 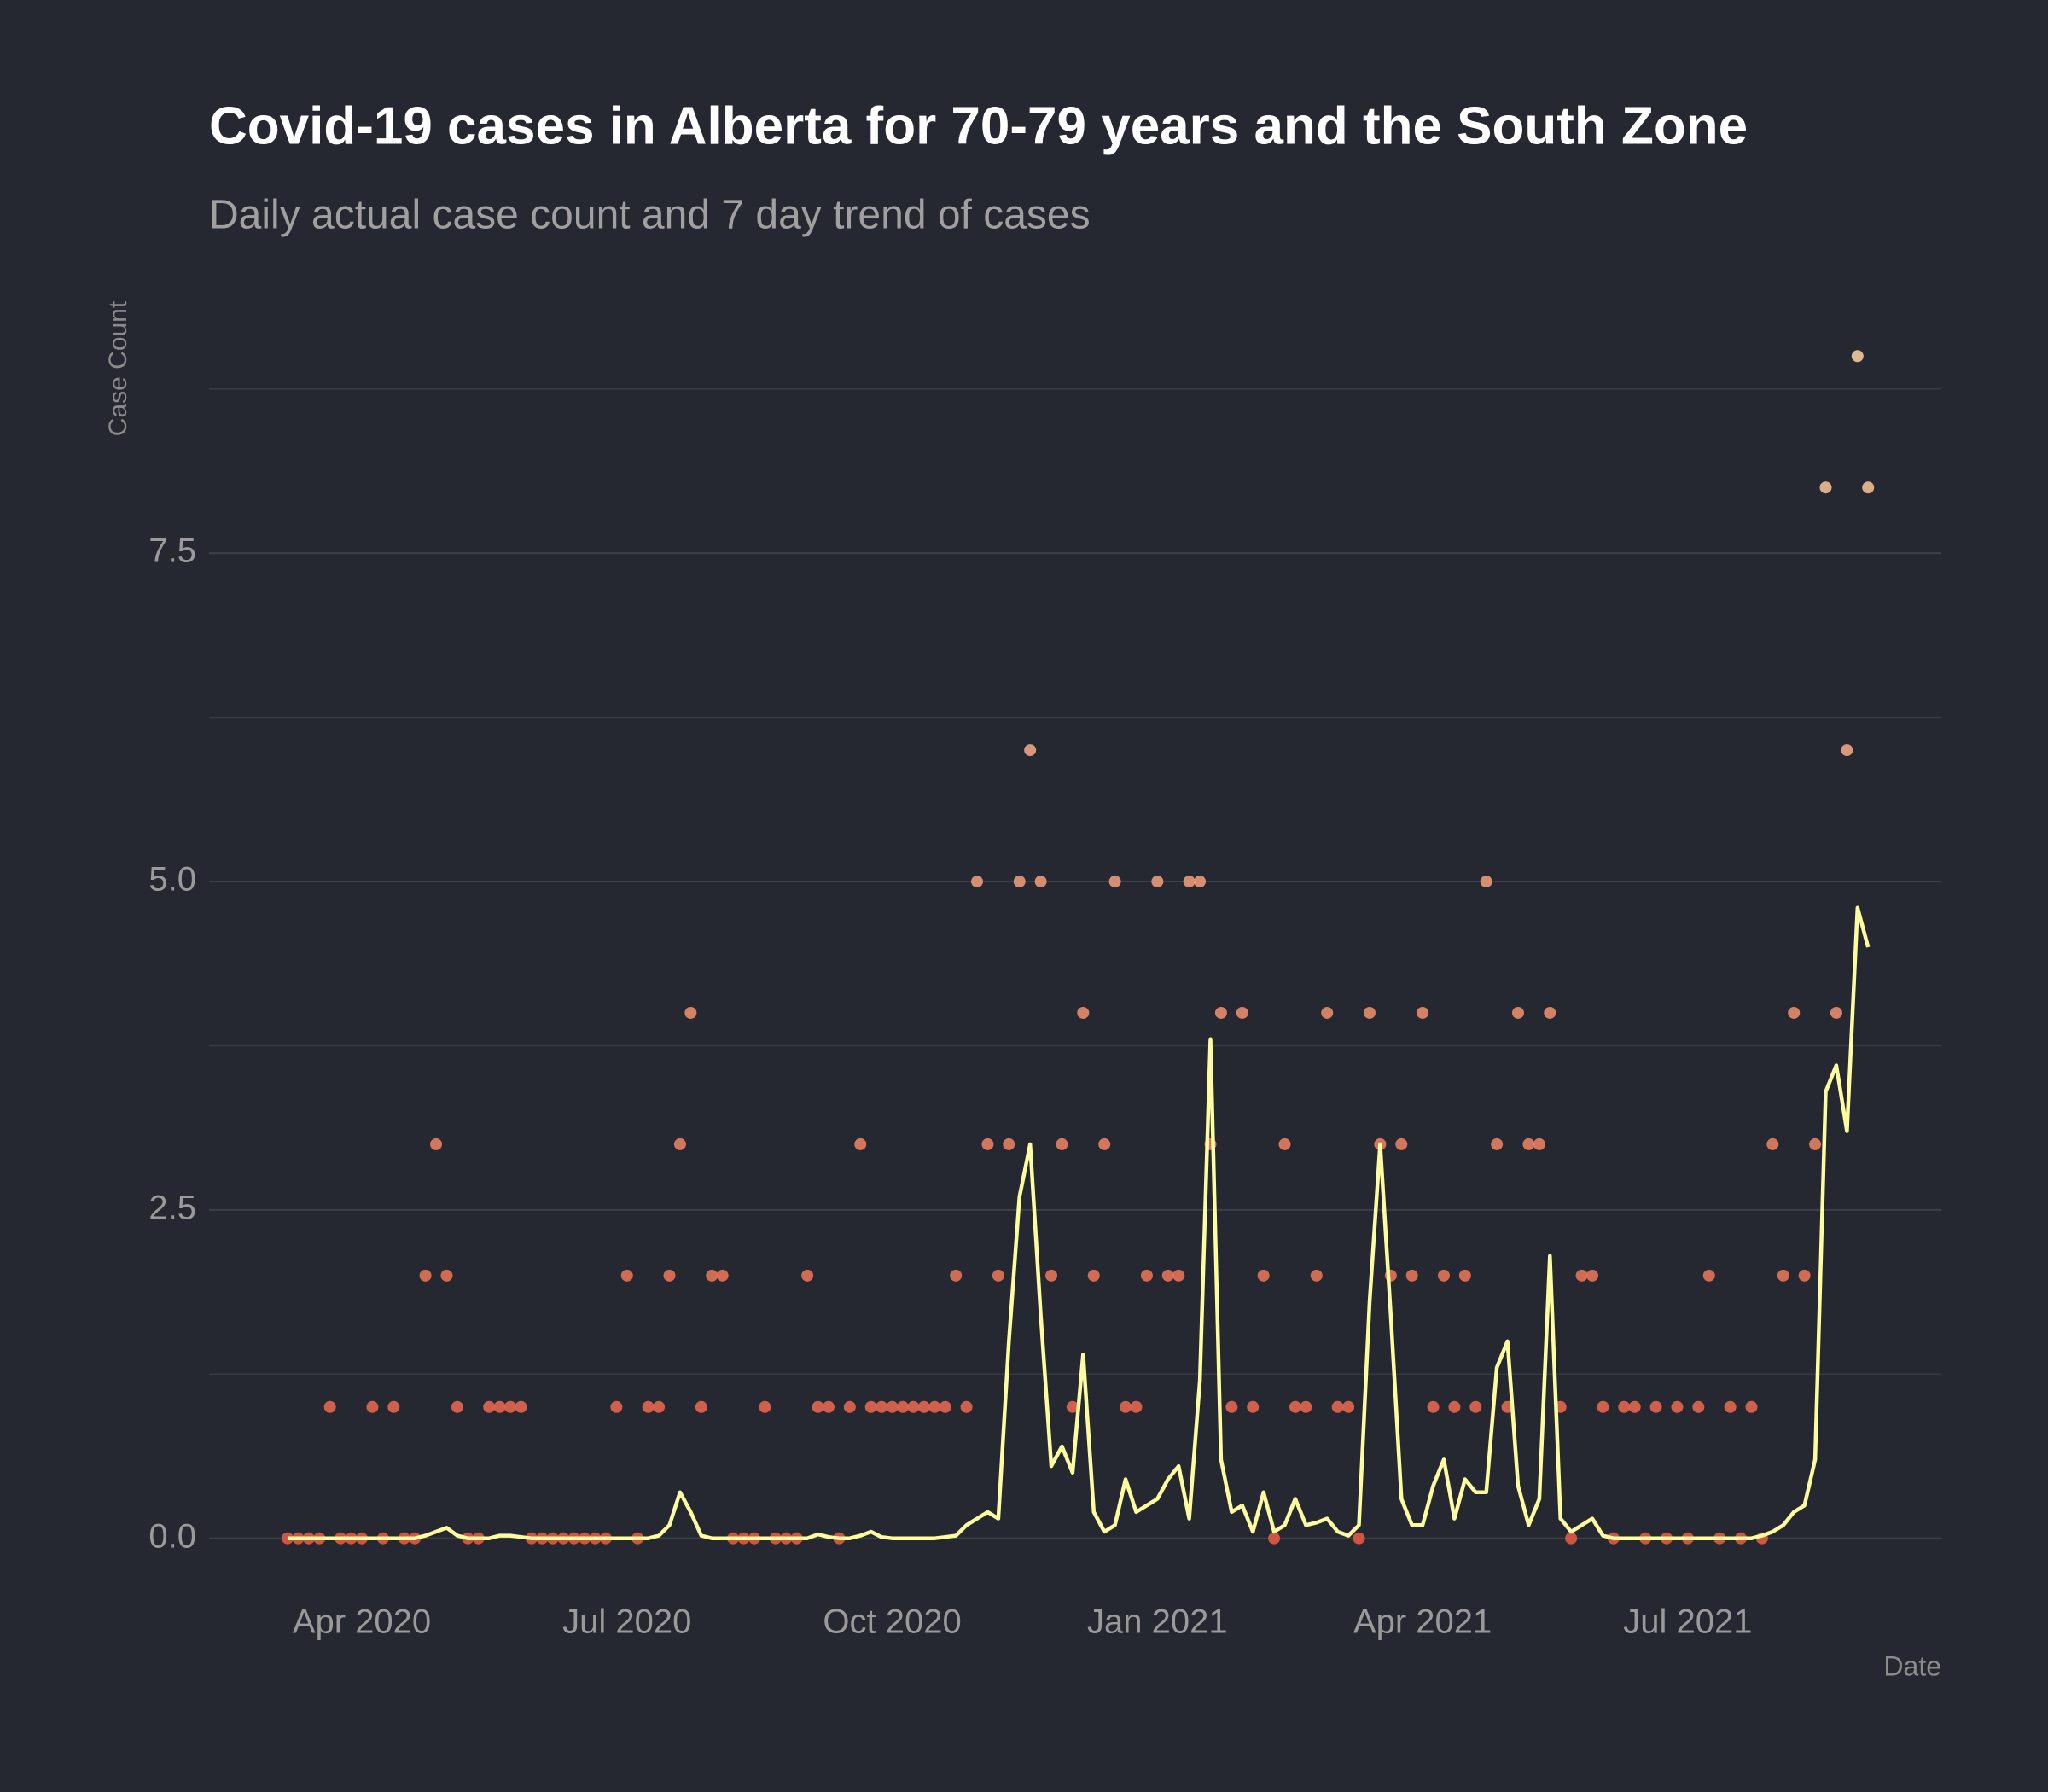 I want to click on y-axis-label: Case Count, so click(x=118, y=368).